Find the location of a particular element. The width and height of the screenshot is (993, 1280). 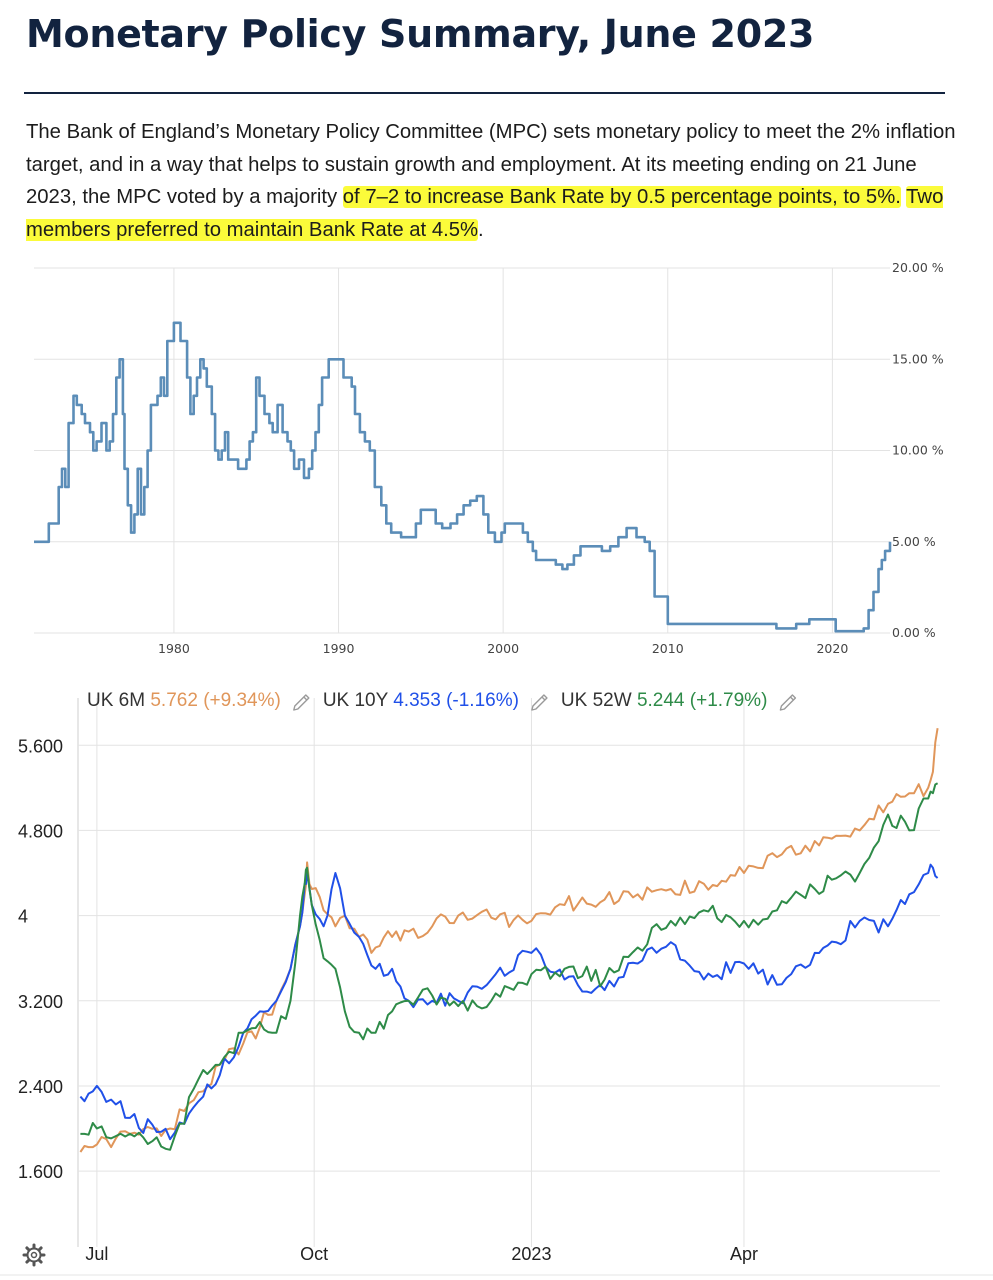

legend-entry: UK 52W 5.244 (+1.79%) is located at coordinates (664, 700).